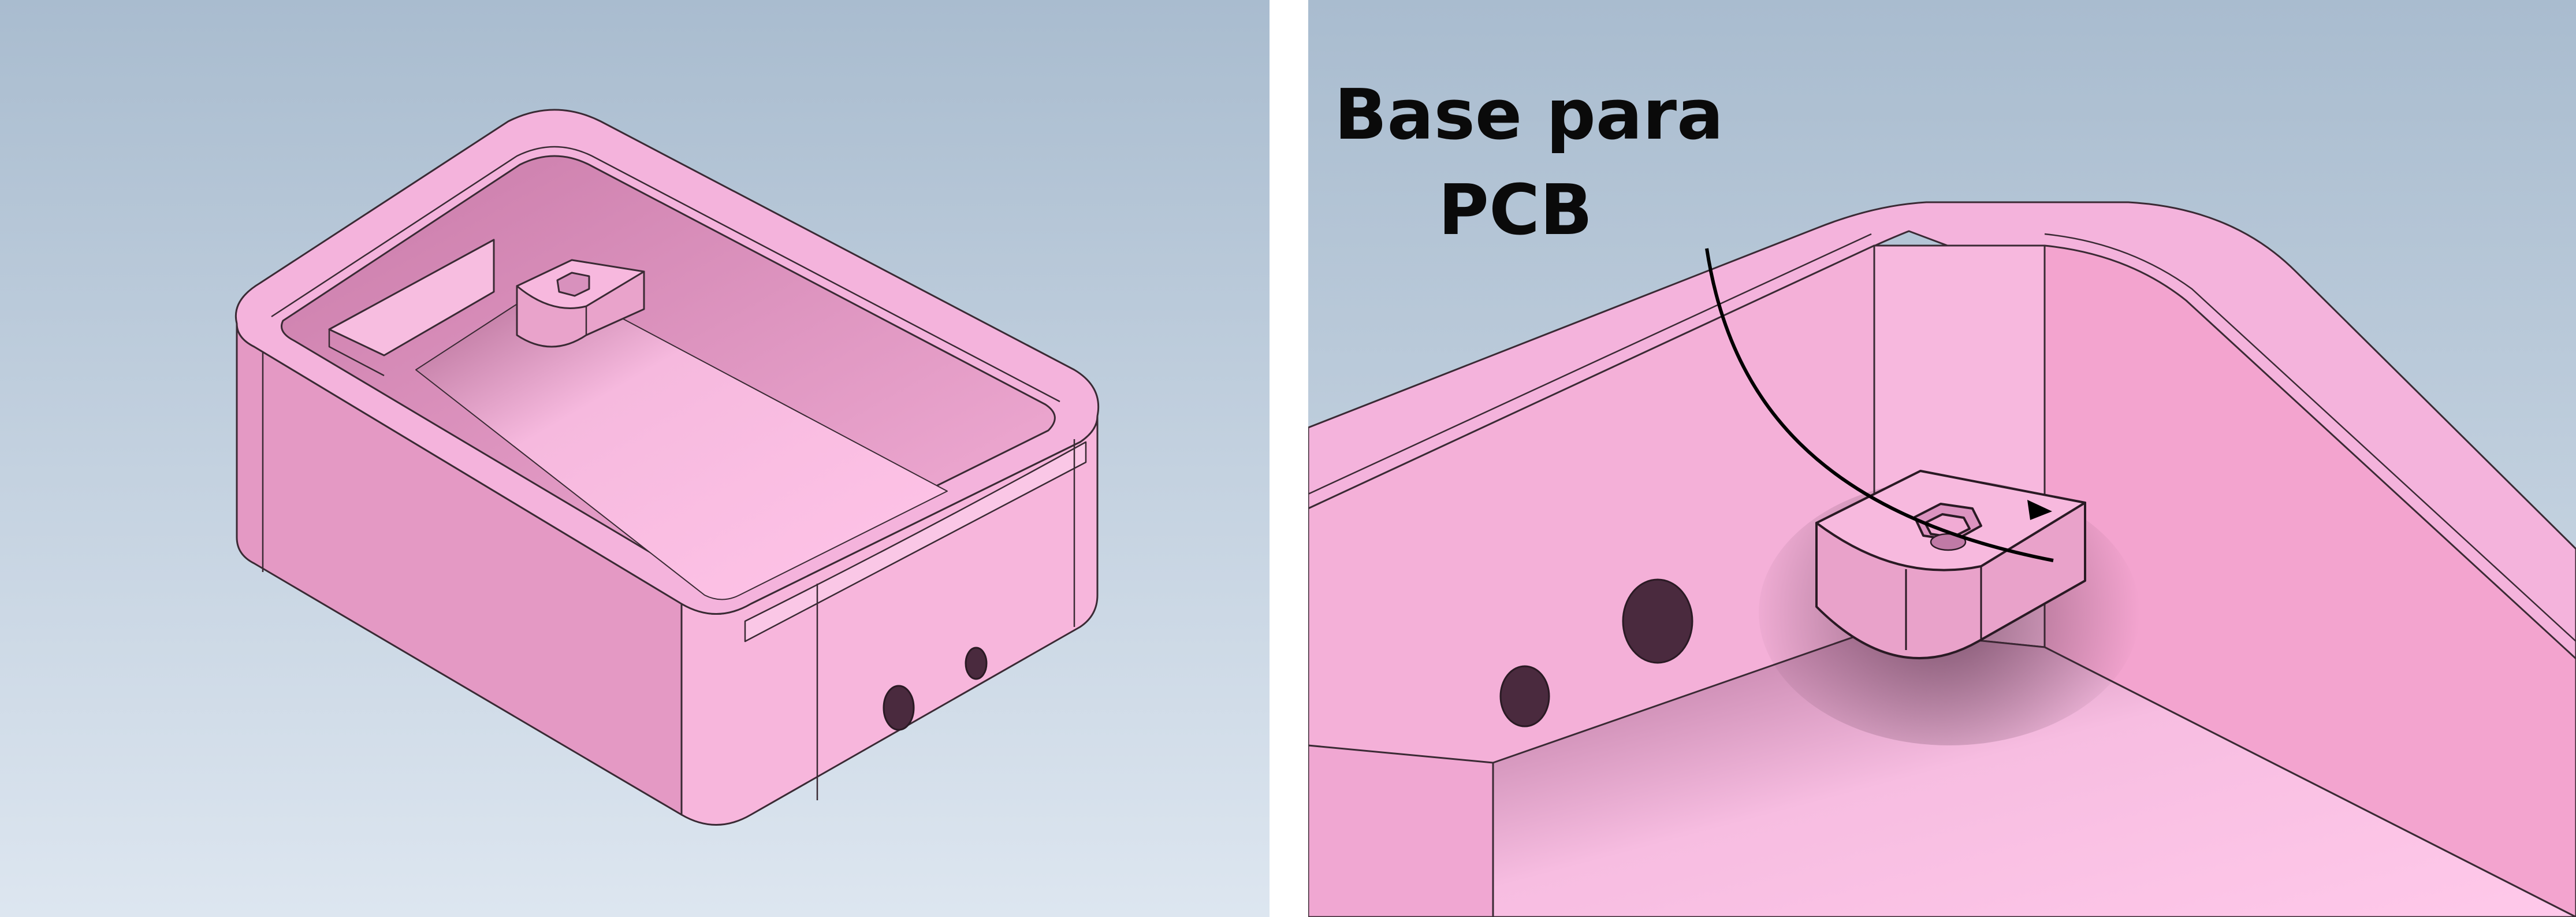  What do you see at coordinates (357, 353) in the screenshot?
I see `window-inner-edge` at bounding box center [357, 353].